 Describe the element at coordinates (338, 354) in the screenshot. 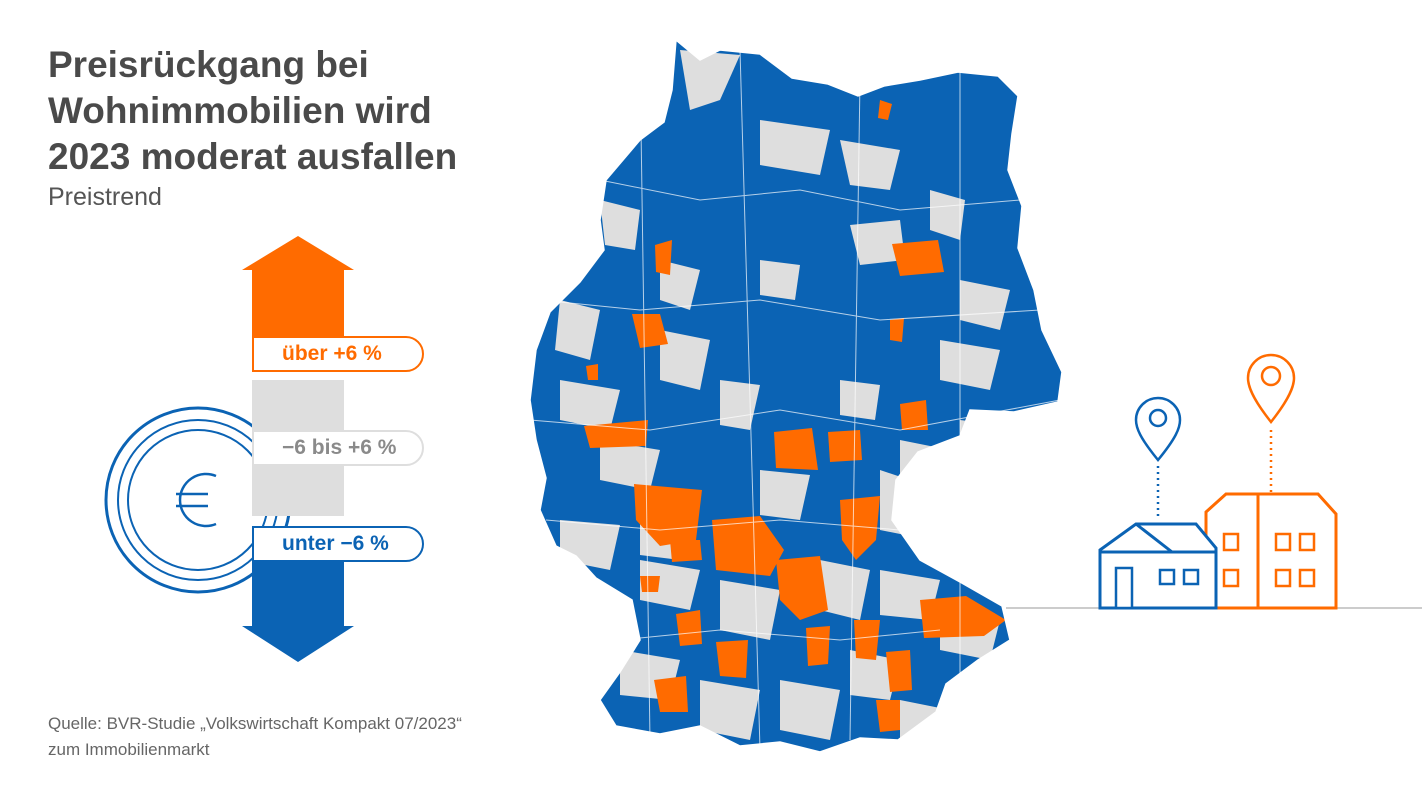

I see `legend-label-up: über +6 %` at that location.